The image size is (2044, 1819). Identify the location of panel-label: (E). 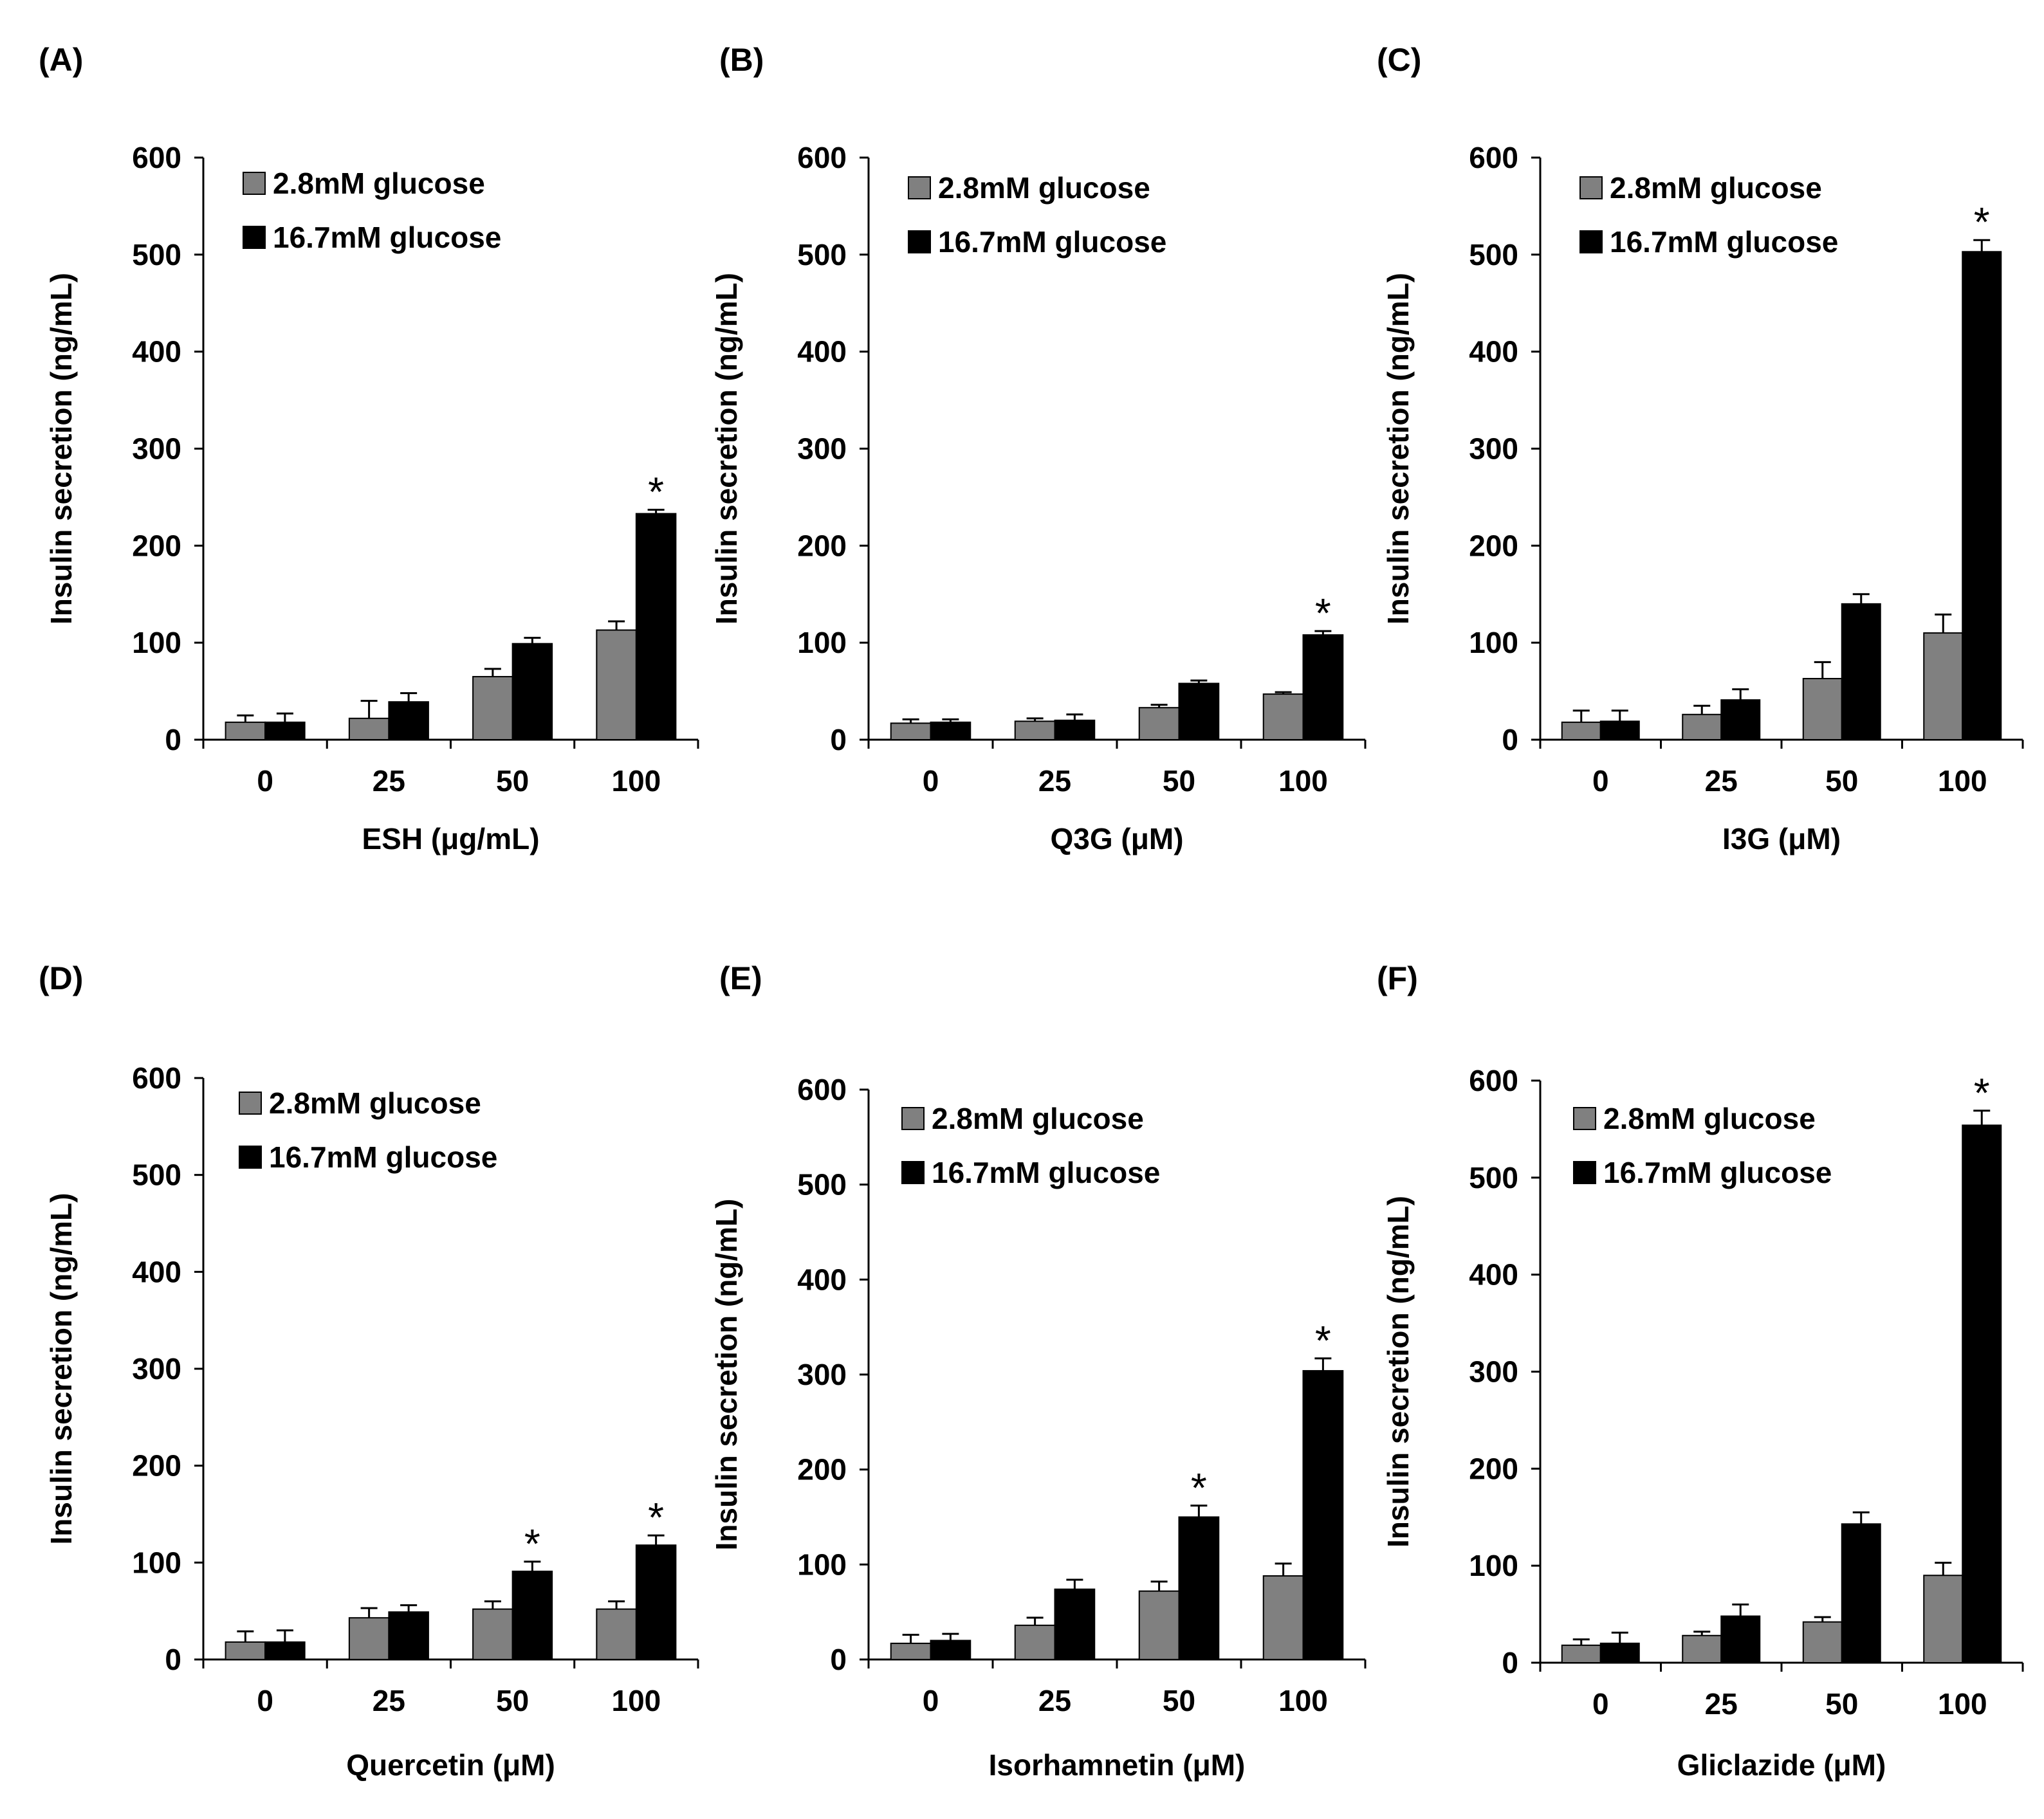
(741, 978).